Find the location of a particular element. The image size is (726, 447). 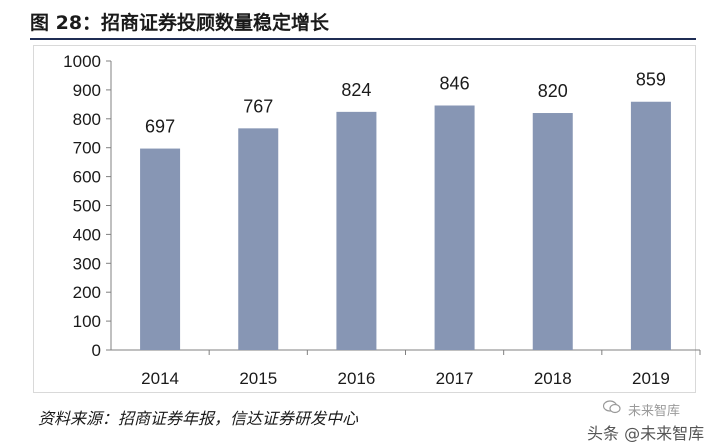

x-tick-label: 2015 is located at coordinates (258, 378).